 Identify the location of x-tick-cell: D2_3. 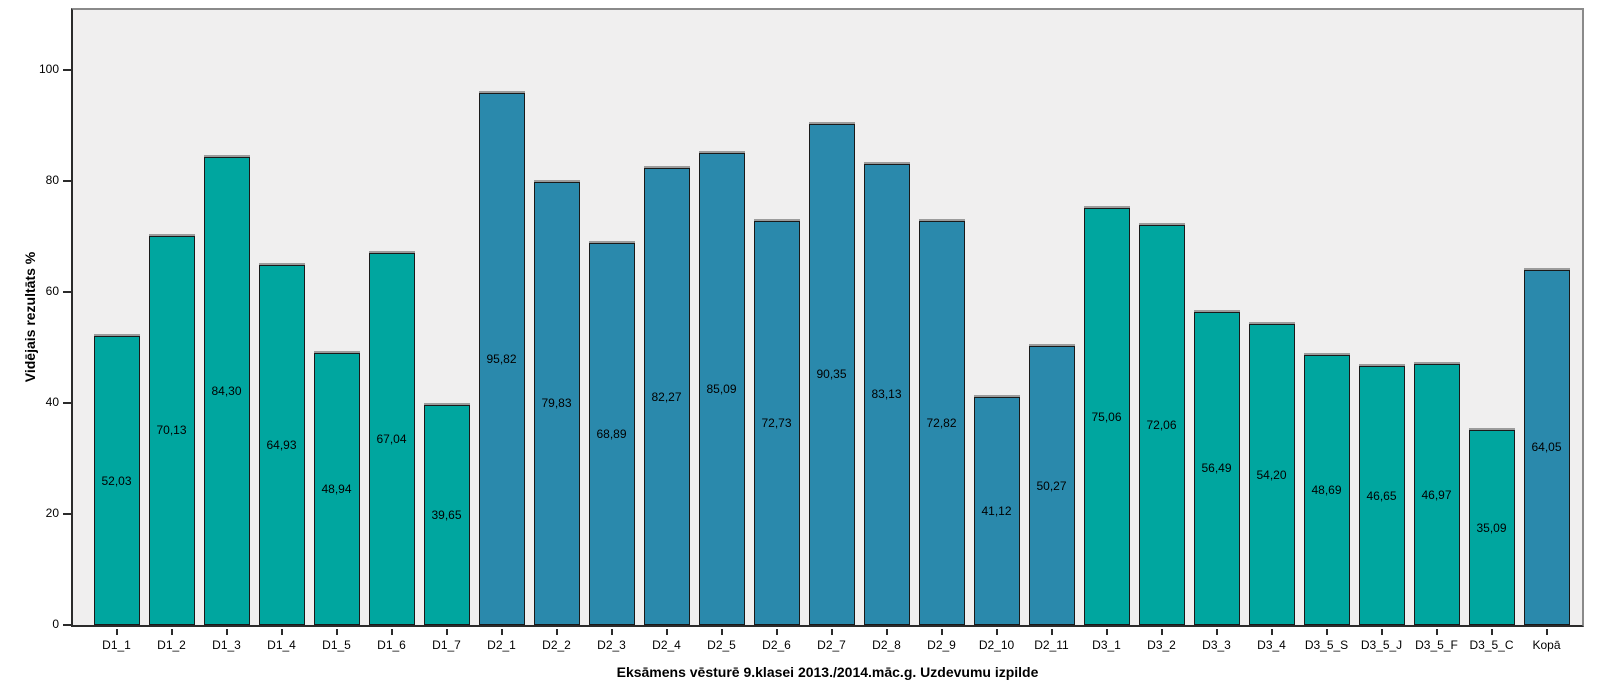
(611, 640).